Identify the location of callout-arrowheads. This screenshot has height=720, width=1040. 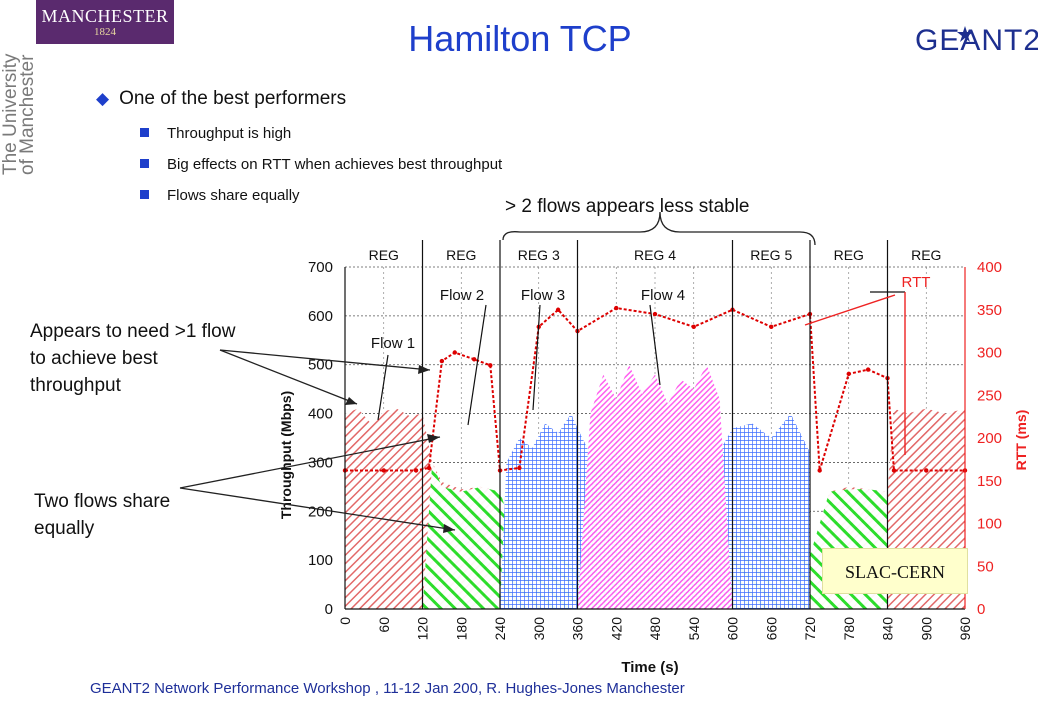
(400, 449).